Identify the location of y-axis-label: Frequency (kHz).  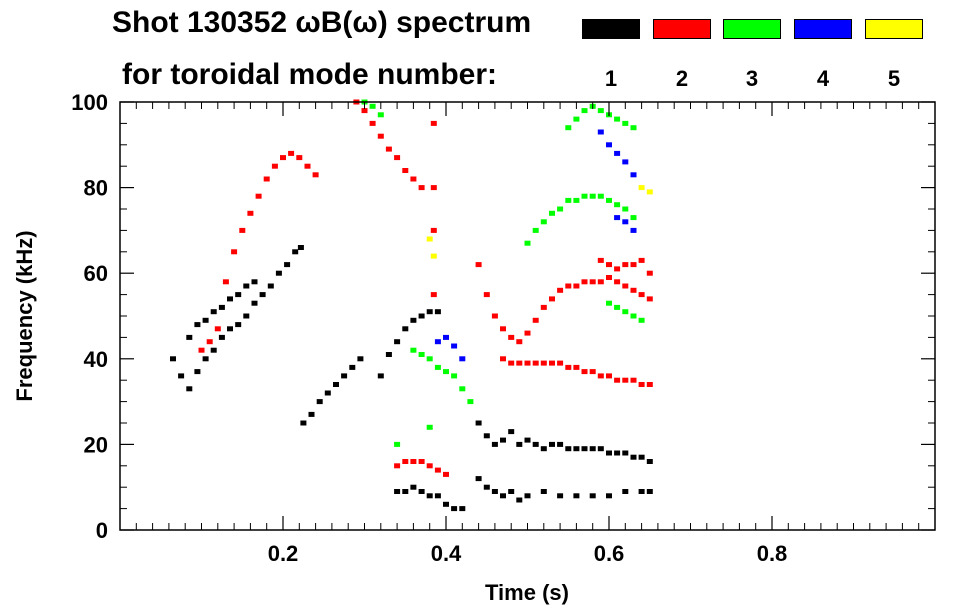
(24, 315).